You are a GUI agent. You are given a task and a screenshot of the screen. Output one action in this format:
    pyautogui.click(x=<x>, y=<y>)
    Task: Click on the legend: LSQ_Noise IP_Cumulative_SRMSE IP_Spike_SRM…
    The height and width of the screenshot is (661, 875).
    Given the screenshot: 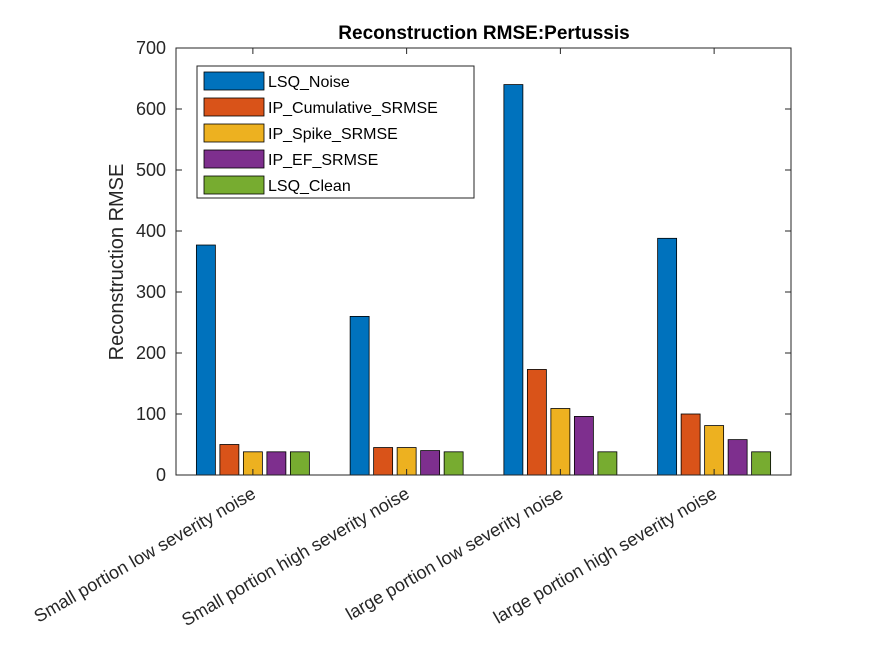 What is the action you would take?
    pyautogui.click(x=335, y=132)
    